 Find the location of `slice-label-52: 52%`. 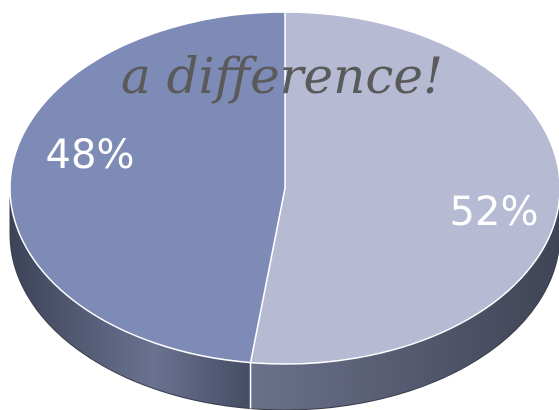

slice-label-52: 52% is located at coordinates (494, 212).